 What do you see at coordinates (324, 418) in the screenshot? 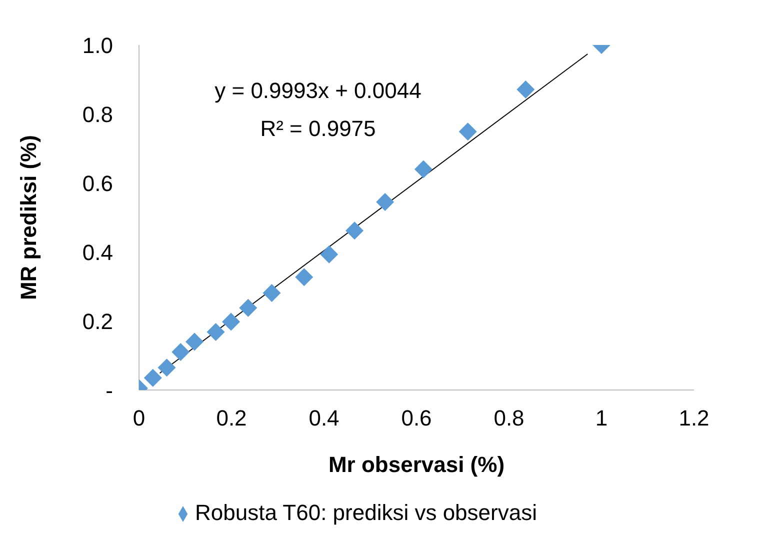
I see `x-tick-label: 0.4` at bounding box center [324, 418].